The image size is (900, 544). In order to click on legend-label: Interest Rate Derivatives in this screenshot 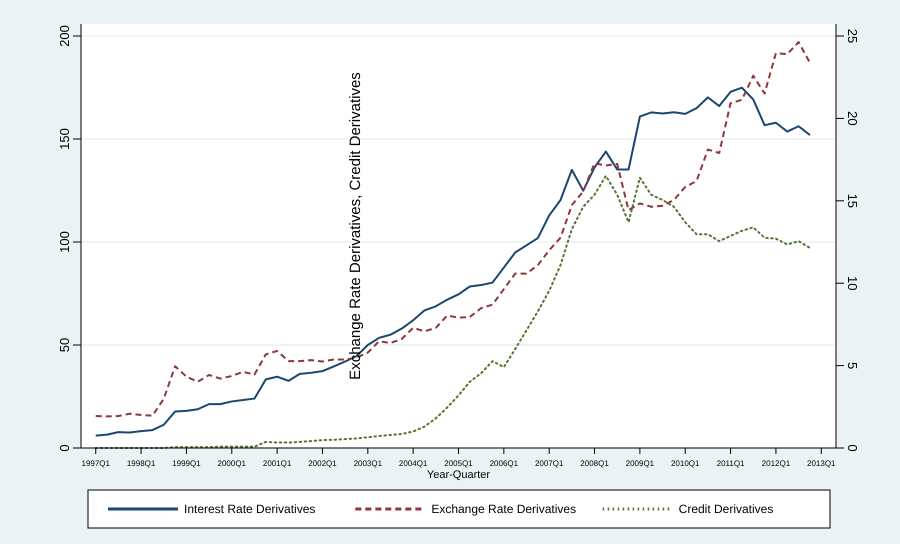, I will do `click(250, 509)`.